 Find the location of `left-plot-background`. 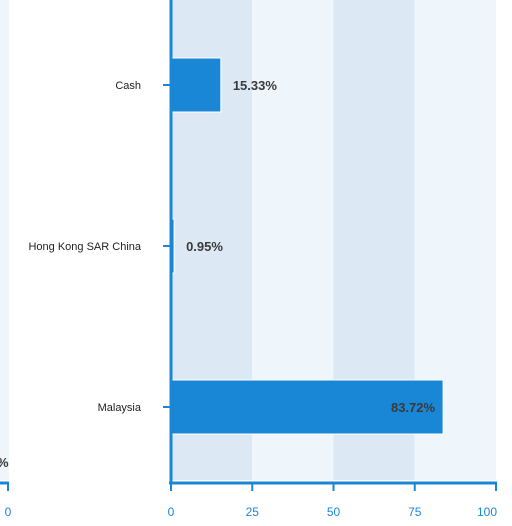

left-plot-background is located at coordinates (4, 240).